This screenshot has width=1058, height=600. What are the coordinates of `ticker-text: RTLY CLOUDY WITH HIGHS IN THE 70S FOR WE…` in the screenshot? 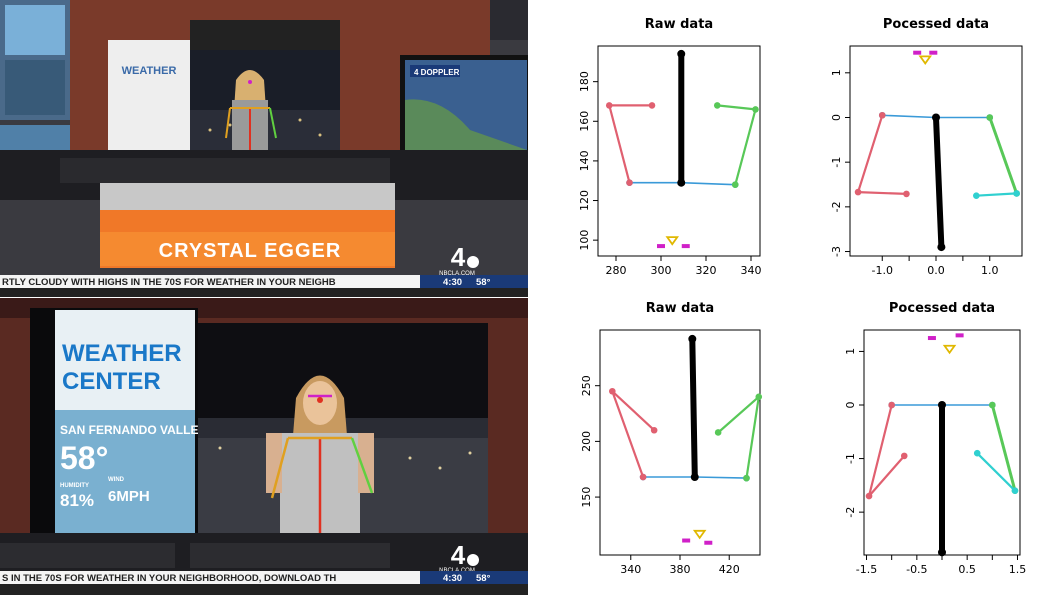 It's located at (169, 282).